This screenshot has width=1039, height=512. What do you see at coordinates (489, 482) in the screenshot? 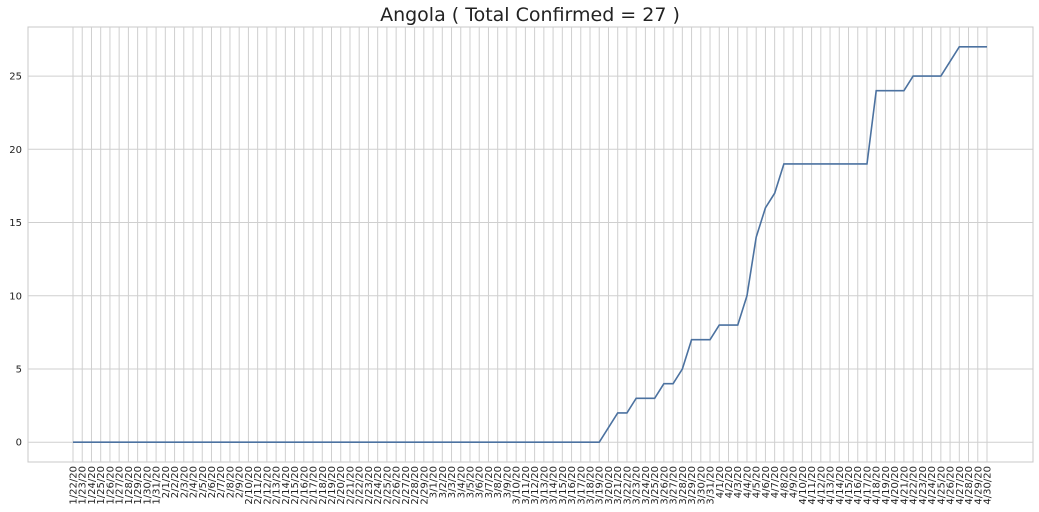
I see `x-tick-label: 3/7/20` at bounding box center [489, 482].